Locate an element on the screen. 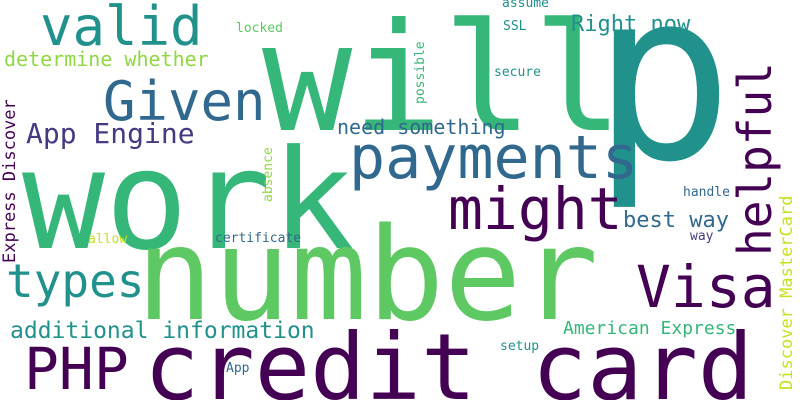  word-discover-mastercard: Discover MasterCard is located at coordinates (787, 292).